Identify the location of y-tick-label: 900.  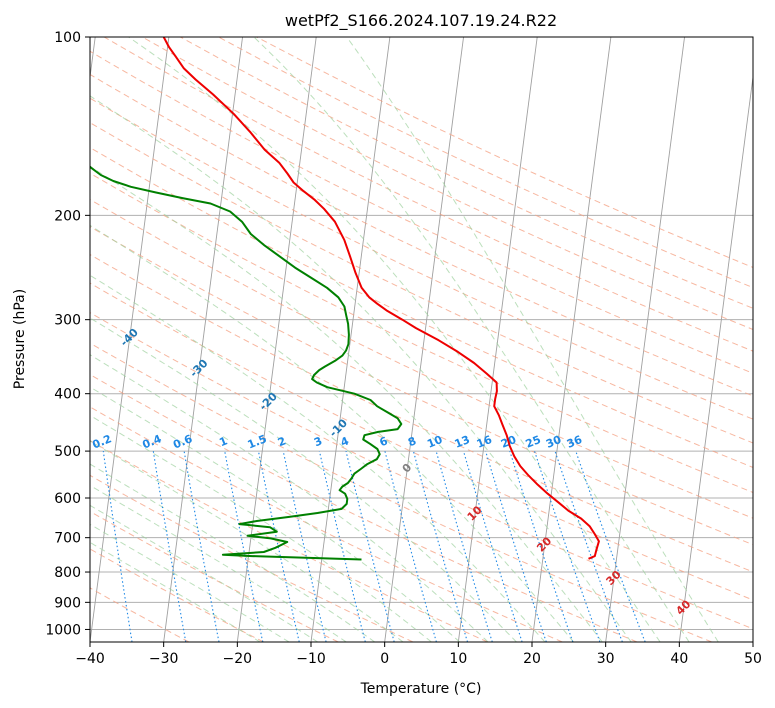
(67, 603).